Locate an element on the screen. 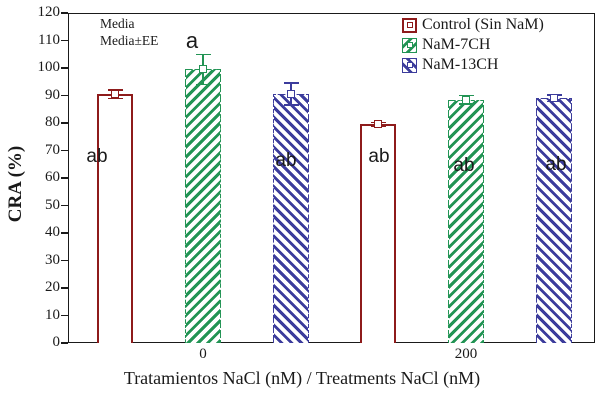  y-tick-label: 70 is located at coordinates (52, 149).